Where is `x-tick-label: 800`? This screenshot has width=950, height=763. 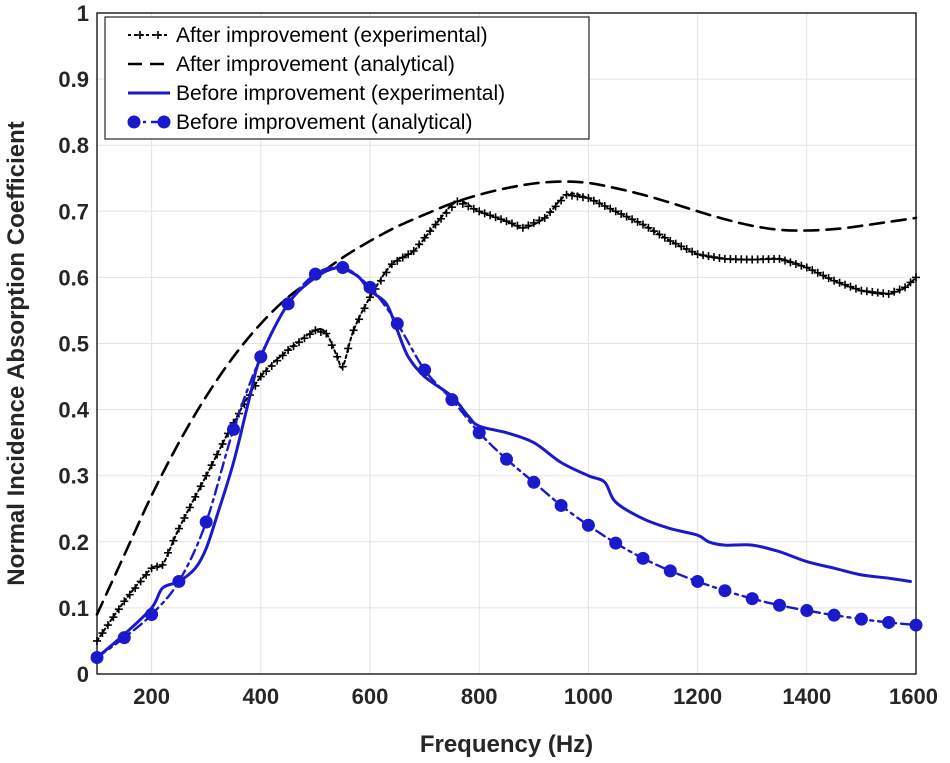 x-tick-label: 800 is located at coordinates (479, 696).